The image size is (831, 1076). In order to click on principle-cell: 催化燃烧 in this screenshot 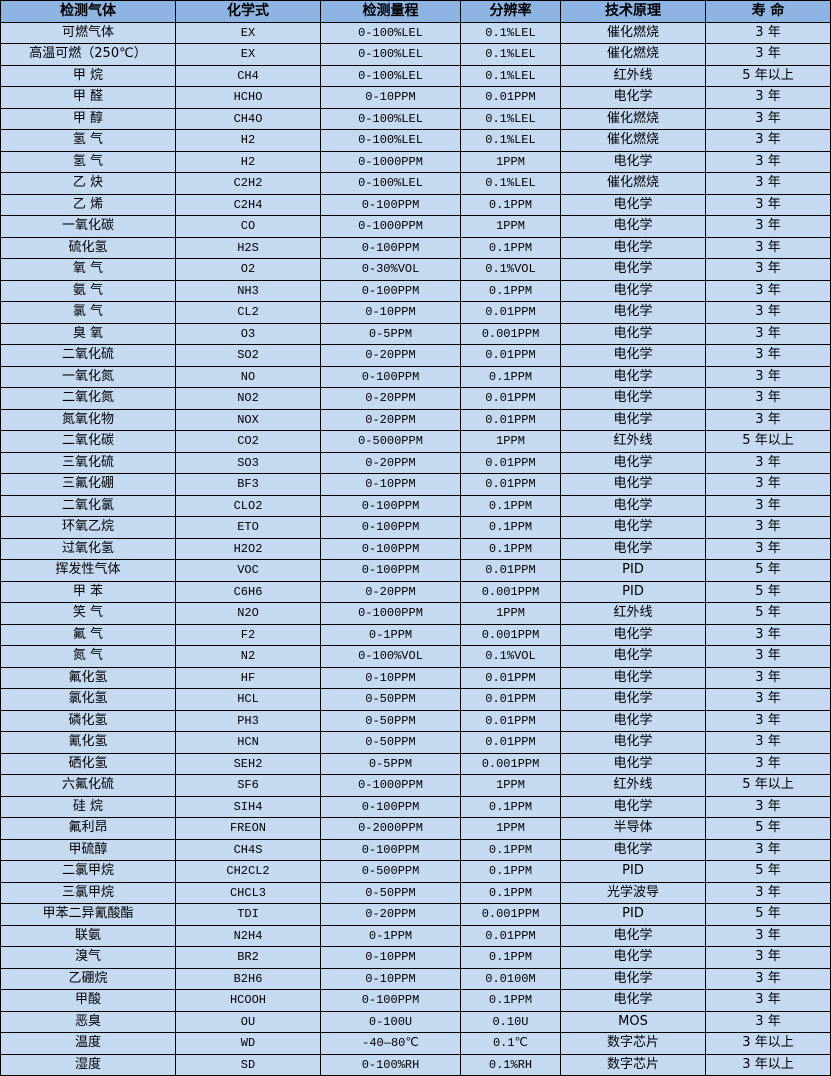, I will do `click(633, 183)`.